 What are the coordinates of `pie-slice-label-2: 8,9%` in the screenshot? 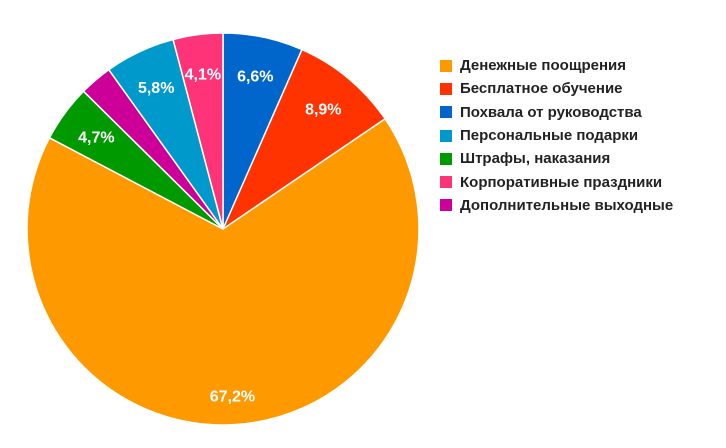 It's located at (323, 110).